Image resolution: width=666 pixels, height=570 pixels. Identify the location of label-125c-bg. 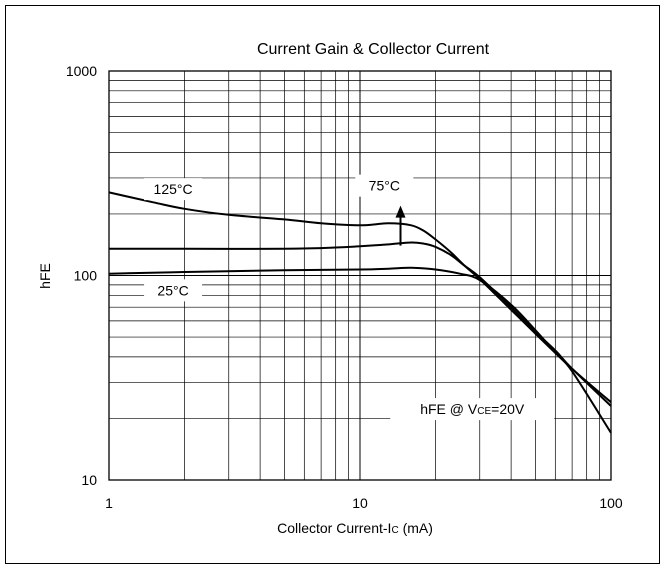
(173, 189).